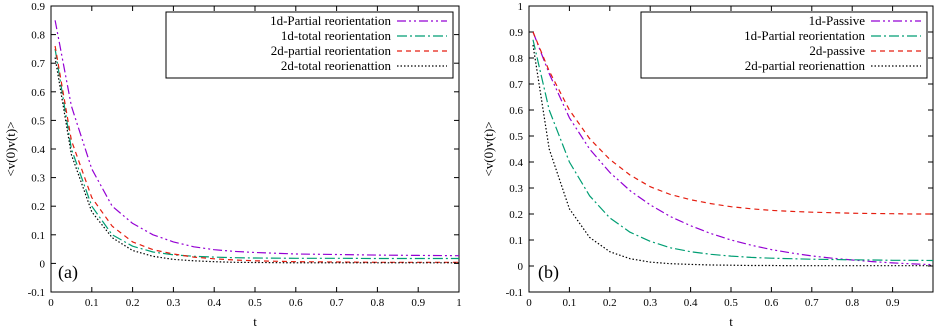 This screenshot has height=329, width=935. What do you see at coordinates (331, 50) in the screenshot?
I see `legend-label: 2d-partial reorientation` at bounding box center [331, 50].